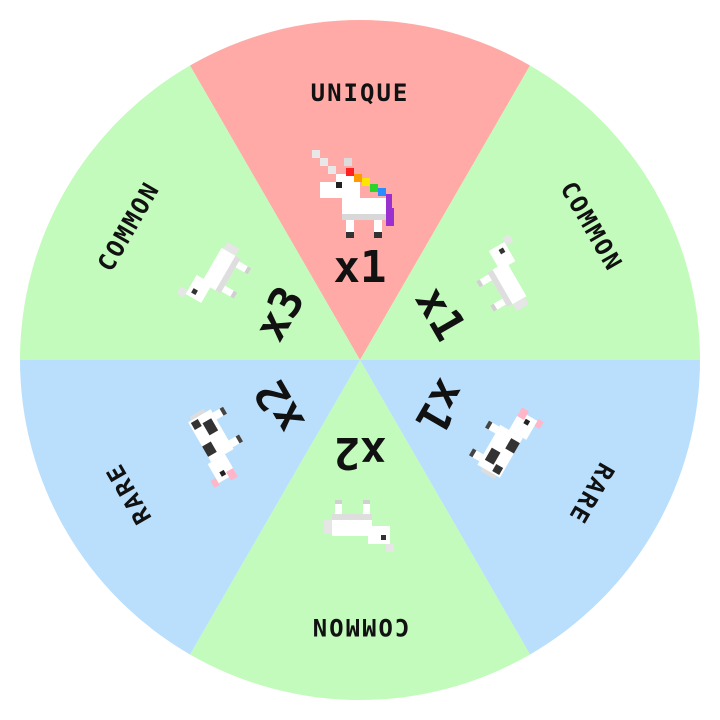  I want to click on segment-count: x1, so click(360, 267).